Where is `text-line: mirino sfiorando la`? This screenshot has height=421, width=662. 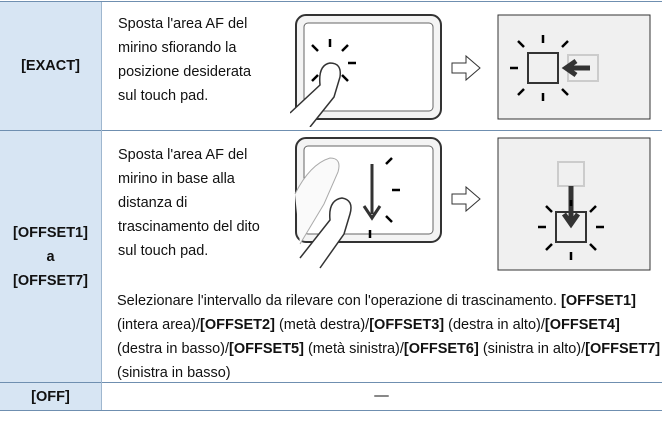
text-line: mirino sfiorando la is located at coordinates (177, 48).